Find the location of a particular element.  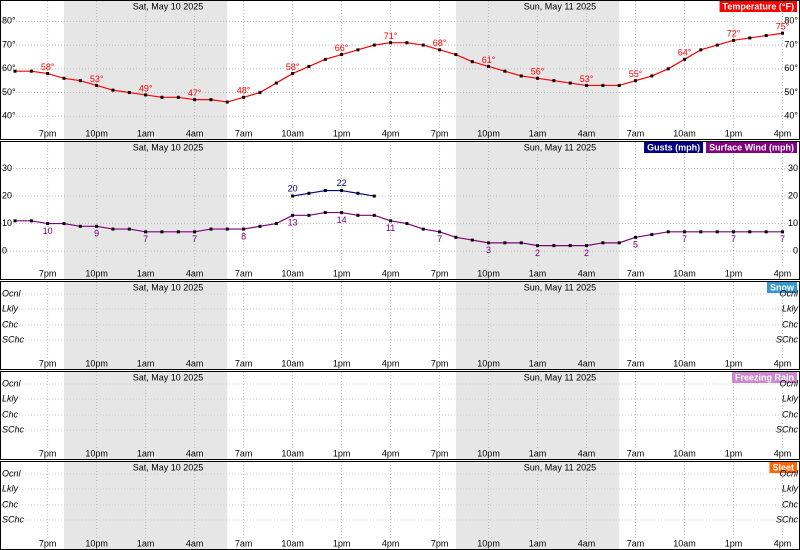

value-label: 11 is located at coordinates (390, 228).